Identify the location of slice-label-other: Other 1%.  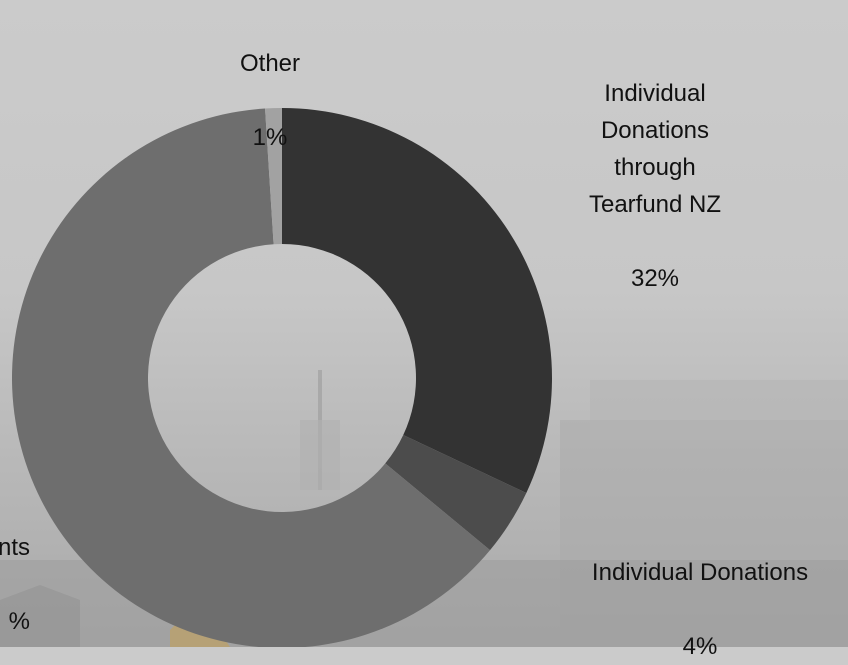
(270, 82).